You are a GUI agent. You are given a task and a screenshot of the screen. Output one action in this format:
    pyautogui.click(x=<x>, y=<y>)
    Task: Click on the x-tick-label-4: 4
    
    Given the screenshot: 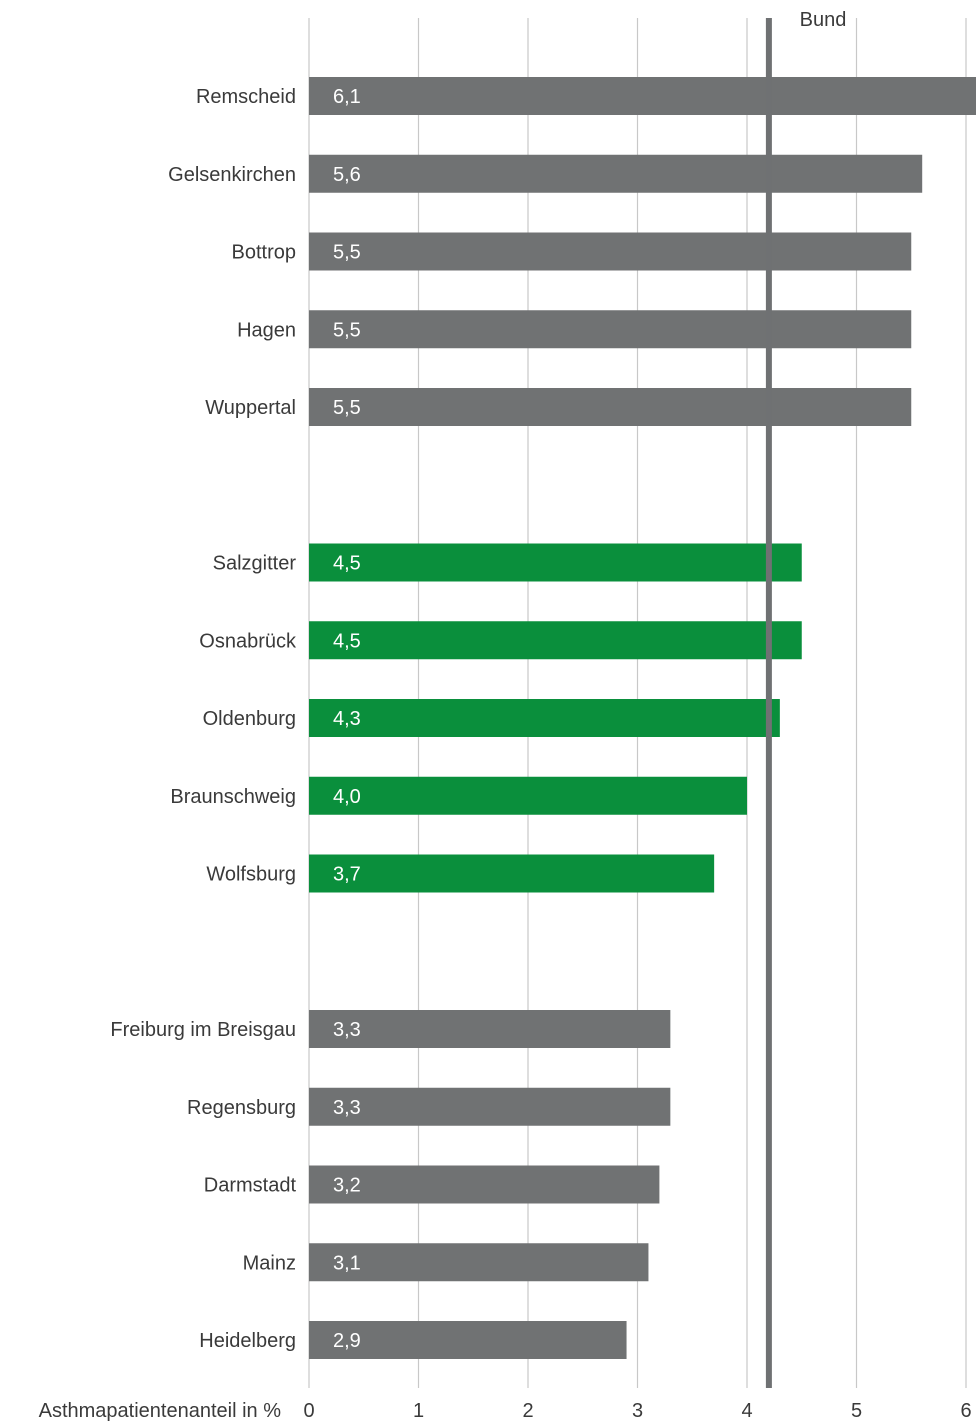 What is the action you would take?
    pyautogui.click(x=746, y=1410)
    